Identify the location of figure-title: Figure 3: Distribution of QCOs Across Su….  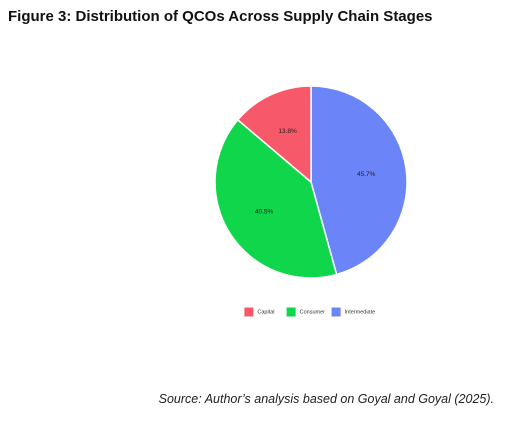
(220, 16).